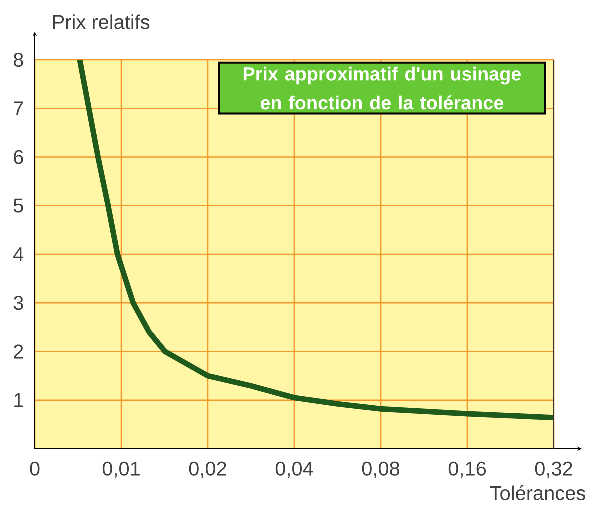 The height and width of the screenshot is (505, 595). I want to click on x-tick-label: 0,01, so click(121, 470).